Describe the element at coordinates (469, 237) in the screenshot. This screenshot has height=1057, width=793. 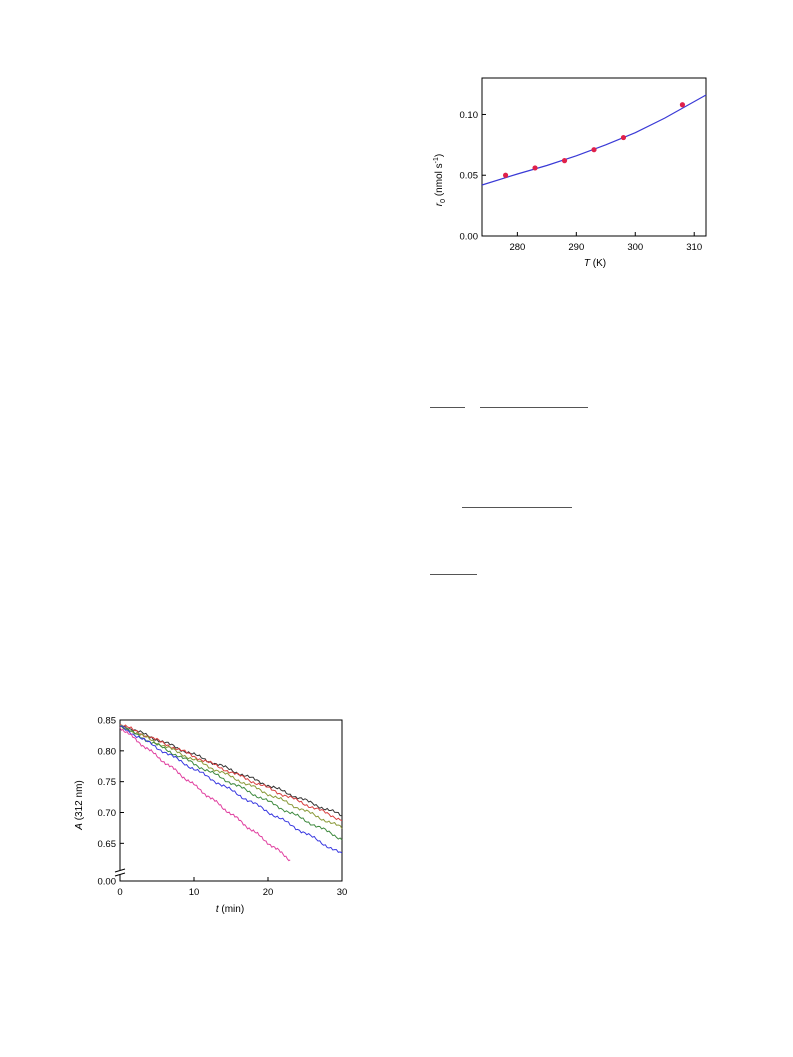
I see `top-y-tick-label: 0.00` at that location.